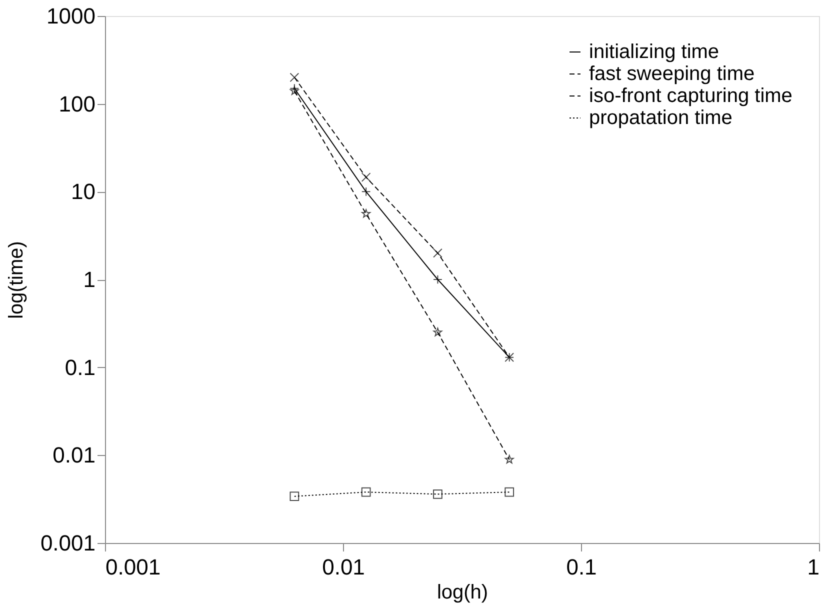  What do you see at coordinates (654, 52) in the screenshot?
I see `legend-label: initializing time` at bounding box center [654, 52].